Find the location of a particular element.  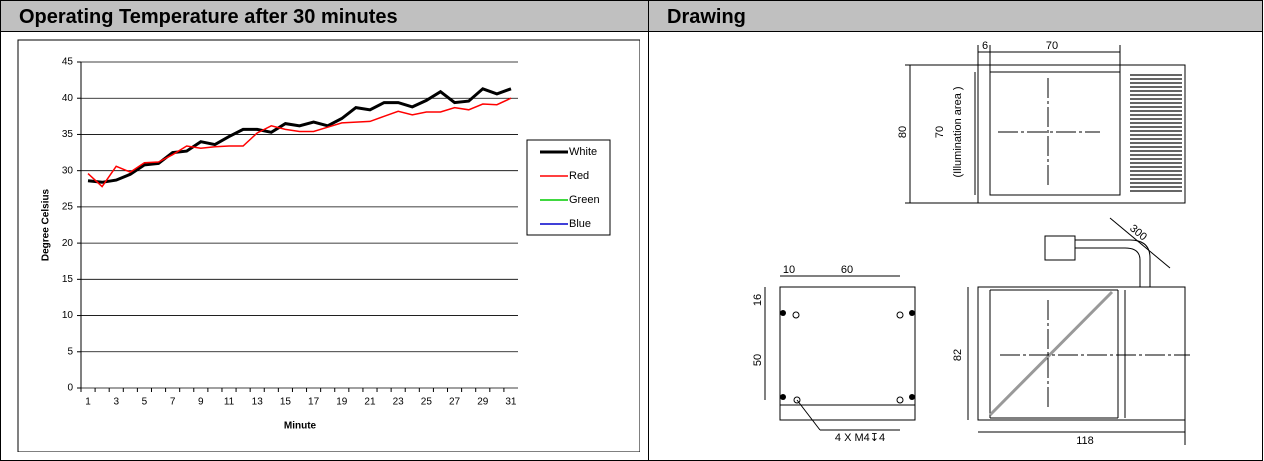

y-tick-label: 5 is located at coordinates (70, 351).